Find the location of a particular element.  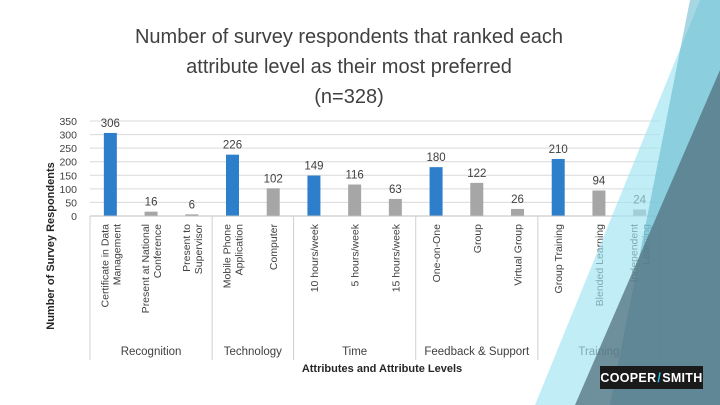

category-label-line: Computer is located at coordinates (274, 247).